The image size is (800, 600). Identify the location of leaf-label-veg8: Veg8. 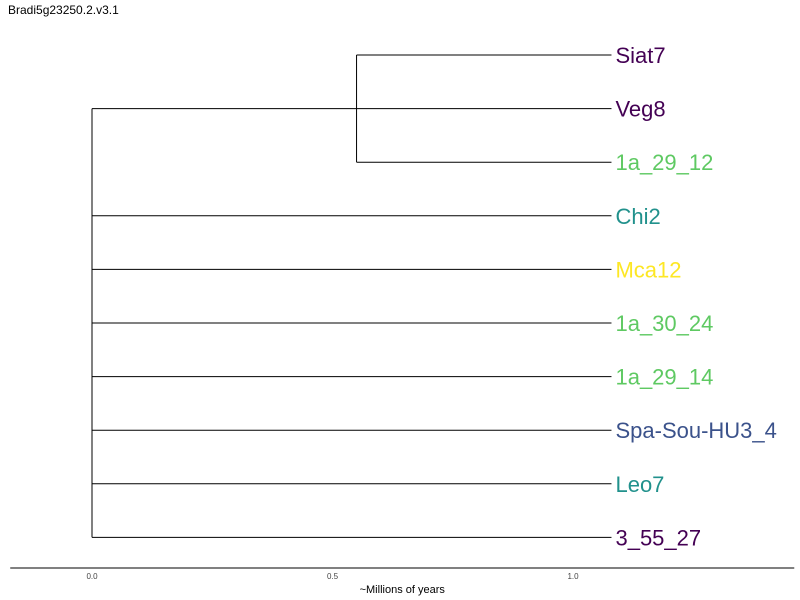
(640, 109).